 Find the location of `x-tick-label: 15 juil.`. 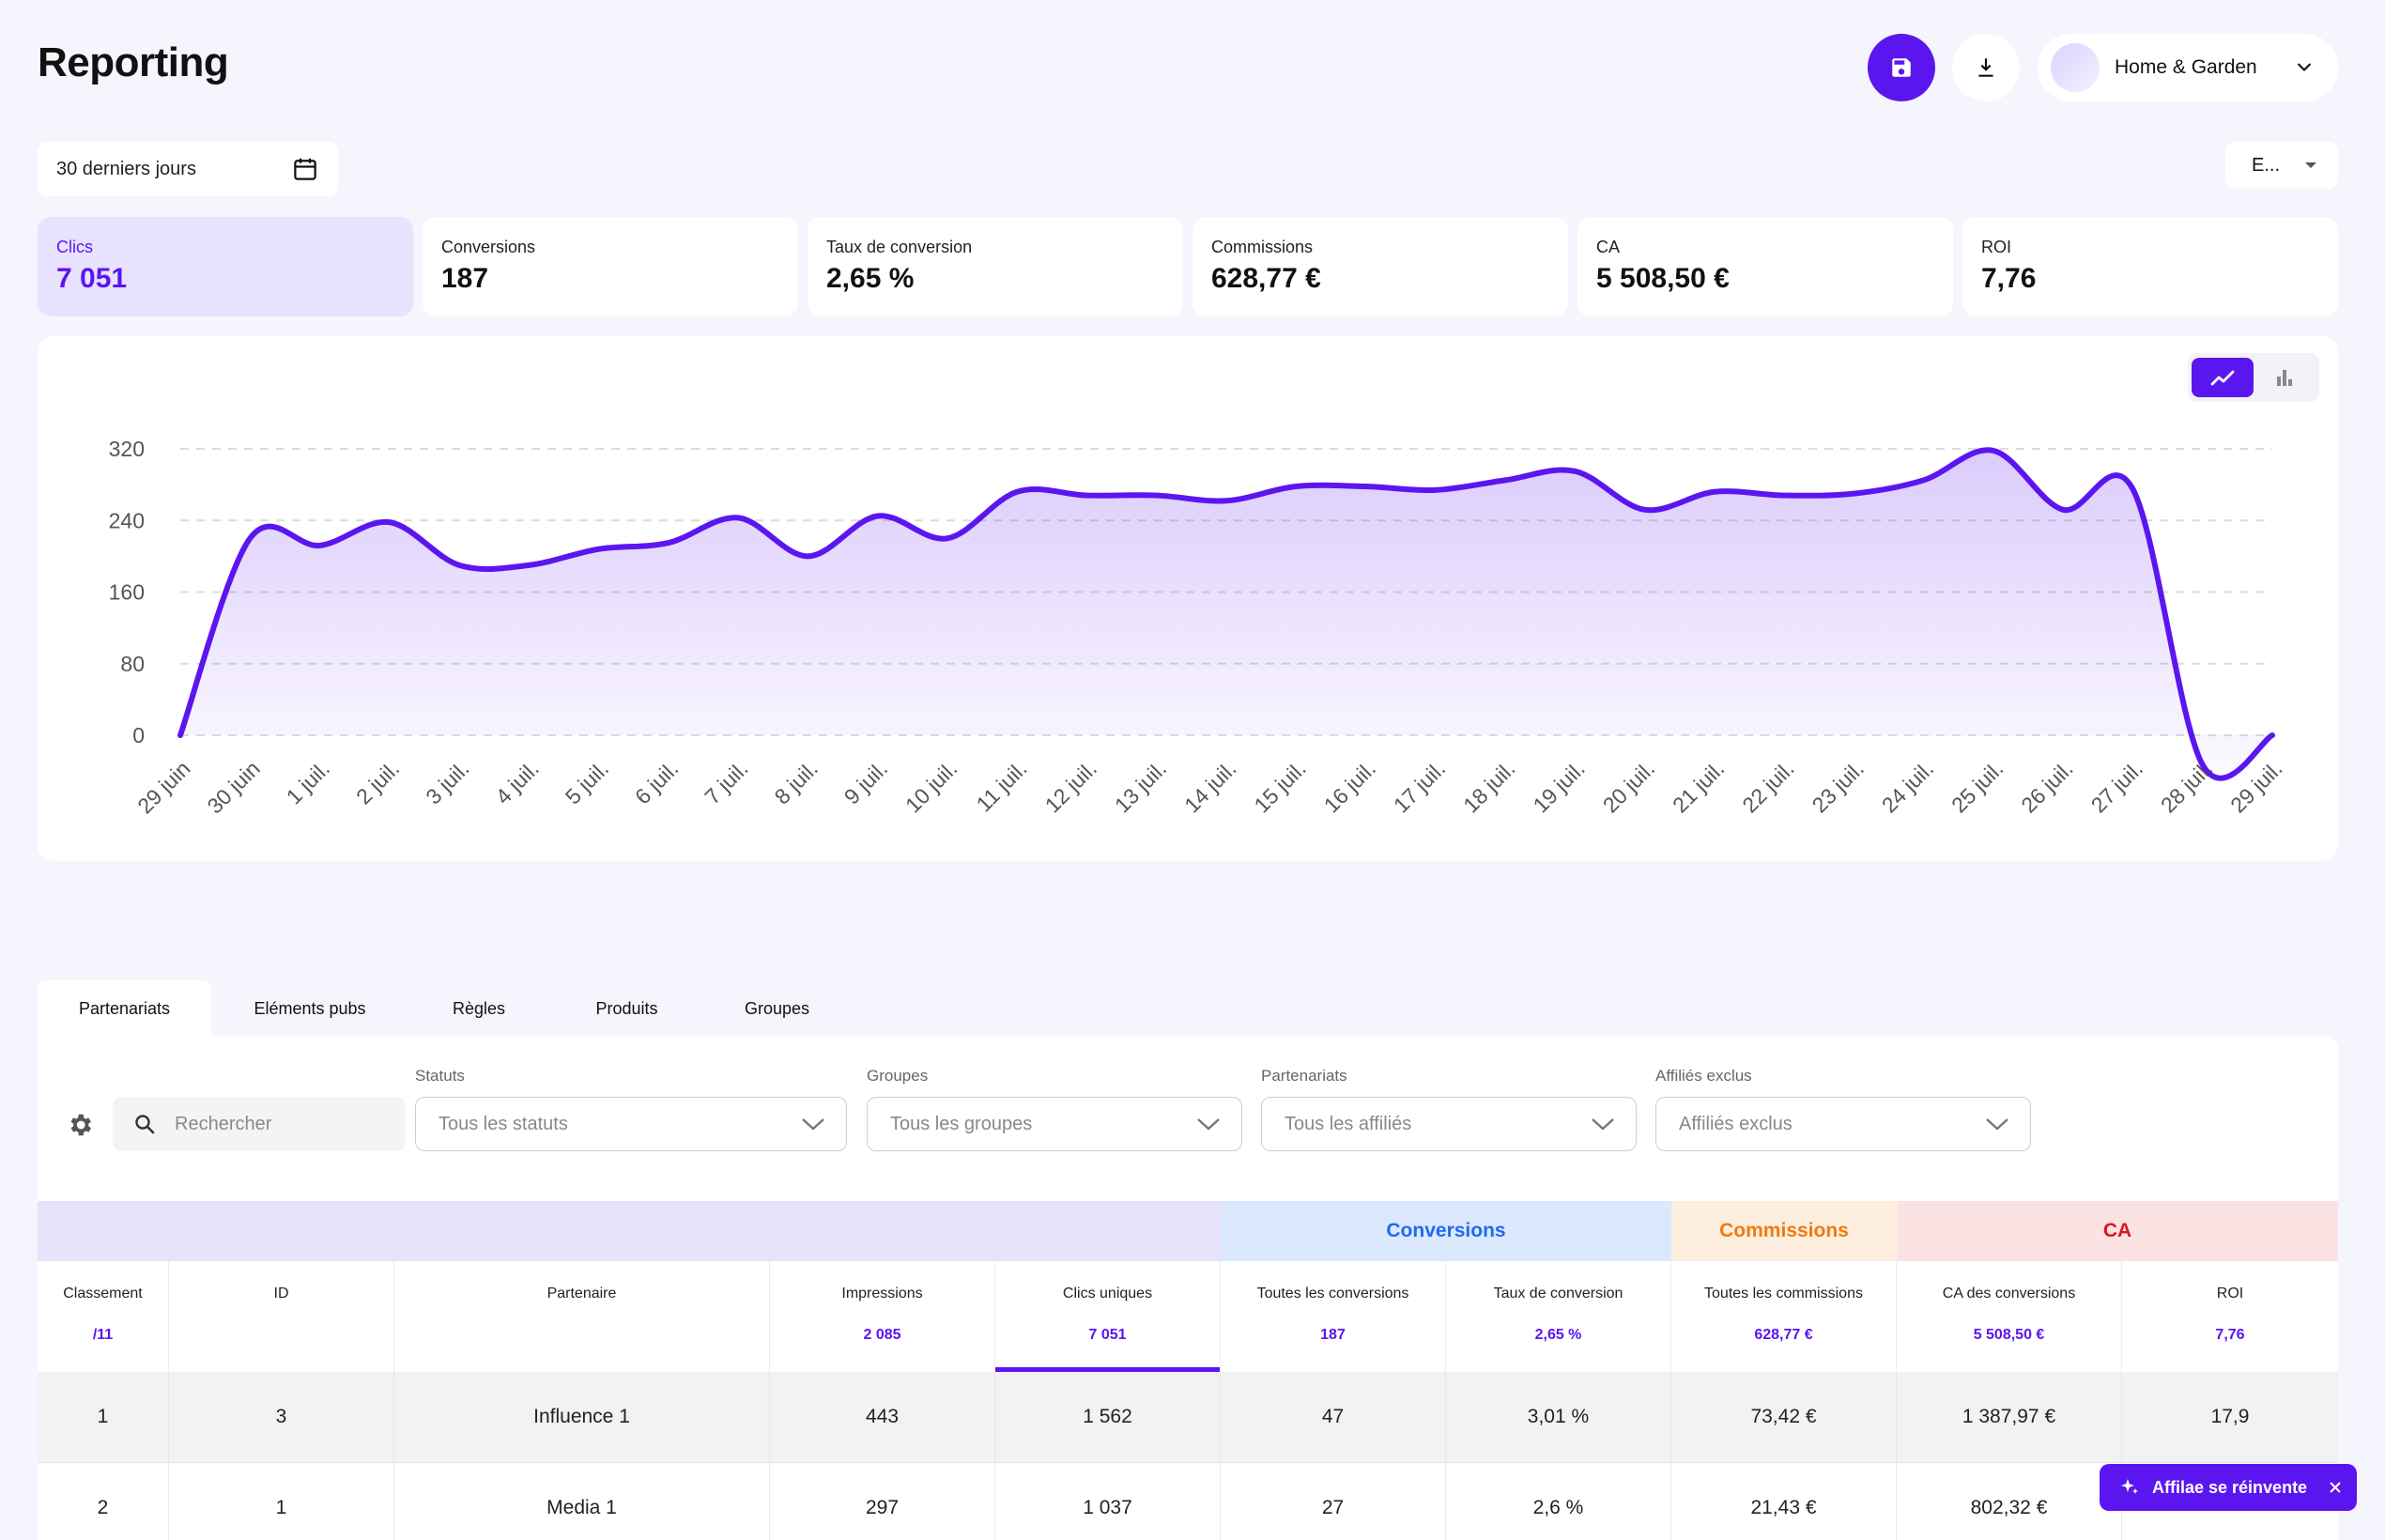

x-tick-label: 15 juil. is located at coordinates (1279, 786).